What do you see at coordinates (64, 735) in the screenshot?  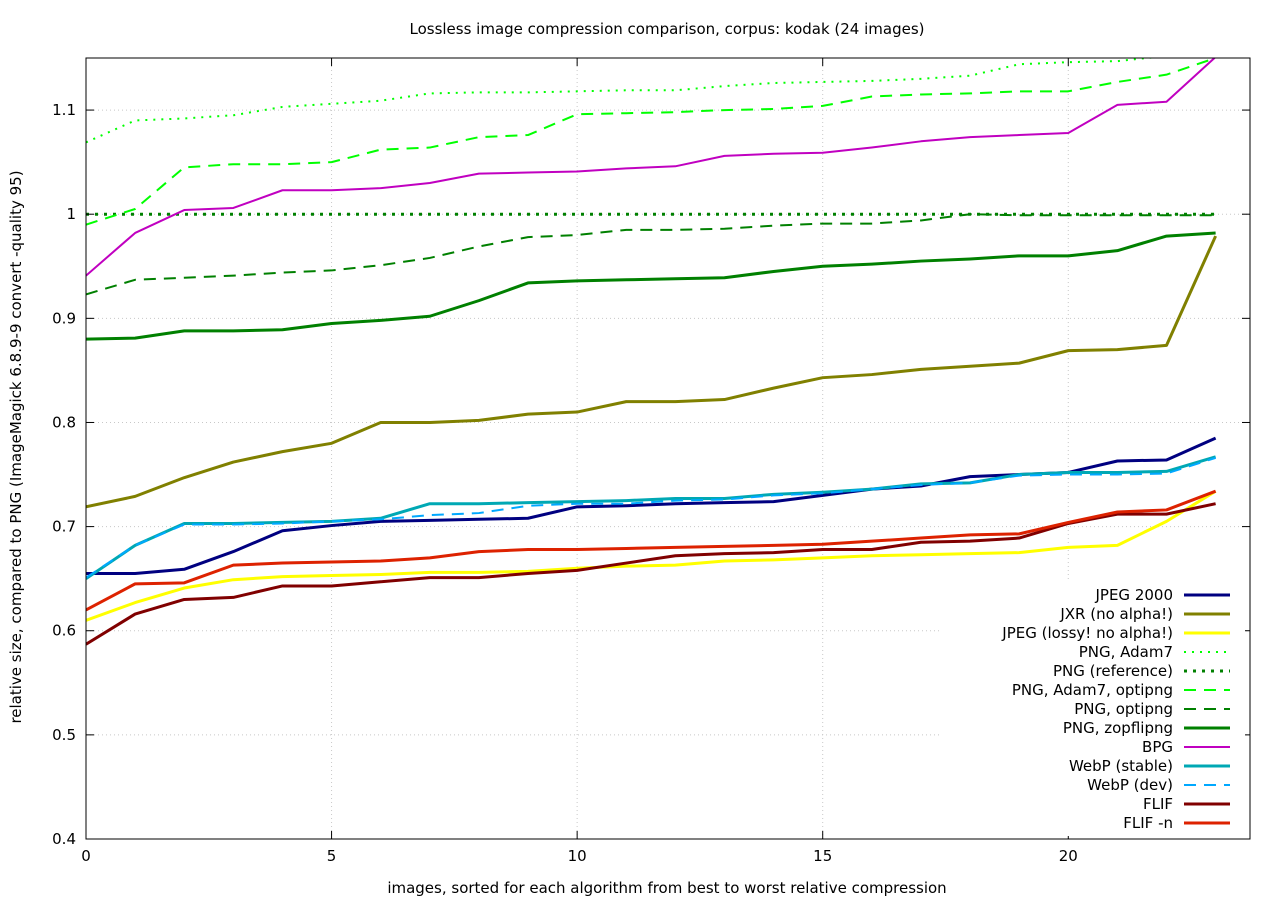 I see `y-tick-label: 0.5` at bounding box center [64, 735].